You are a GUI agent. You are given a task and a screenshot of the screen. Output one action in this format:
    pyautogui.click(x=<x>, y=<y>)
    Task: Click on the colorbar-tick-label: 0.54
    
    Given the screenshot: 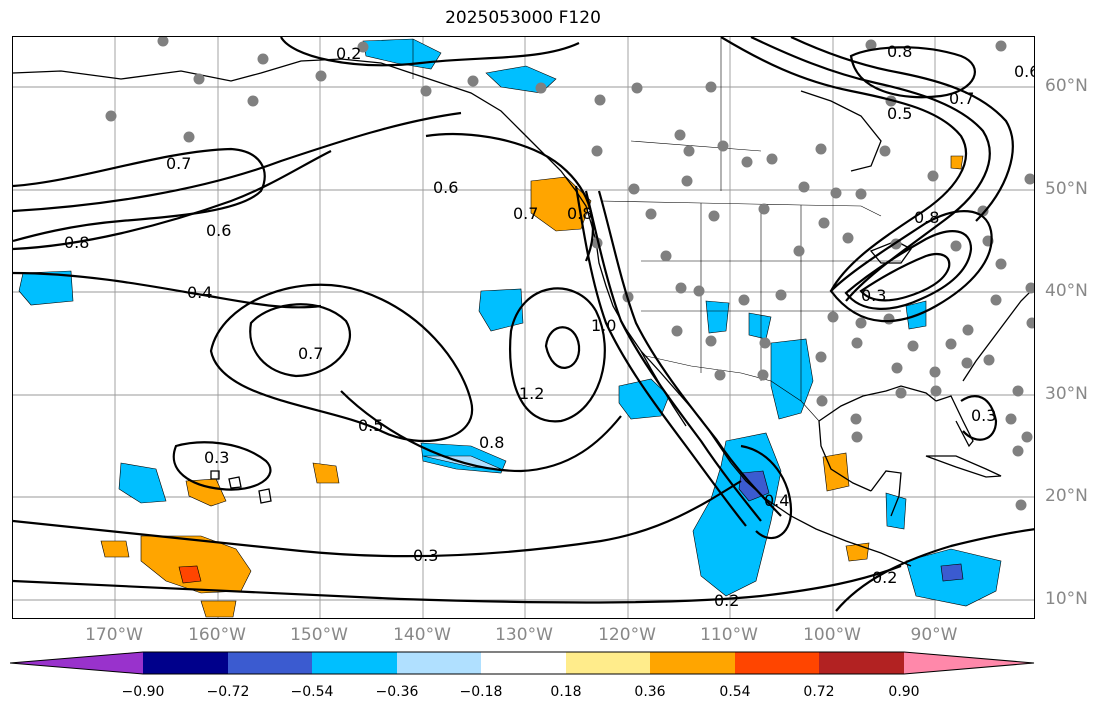 What is the action you would take?
    pyautogui.click(x=735, y=692)
    